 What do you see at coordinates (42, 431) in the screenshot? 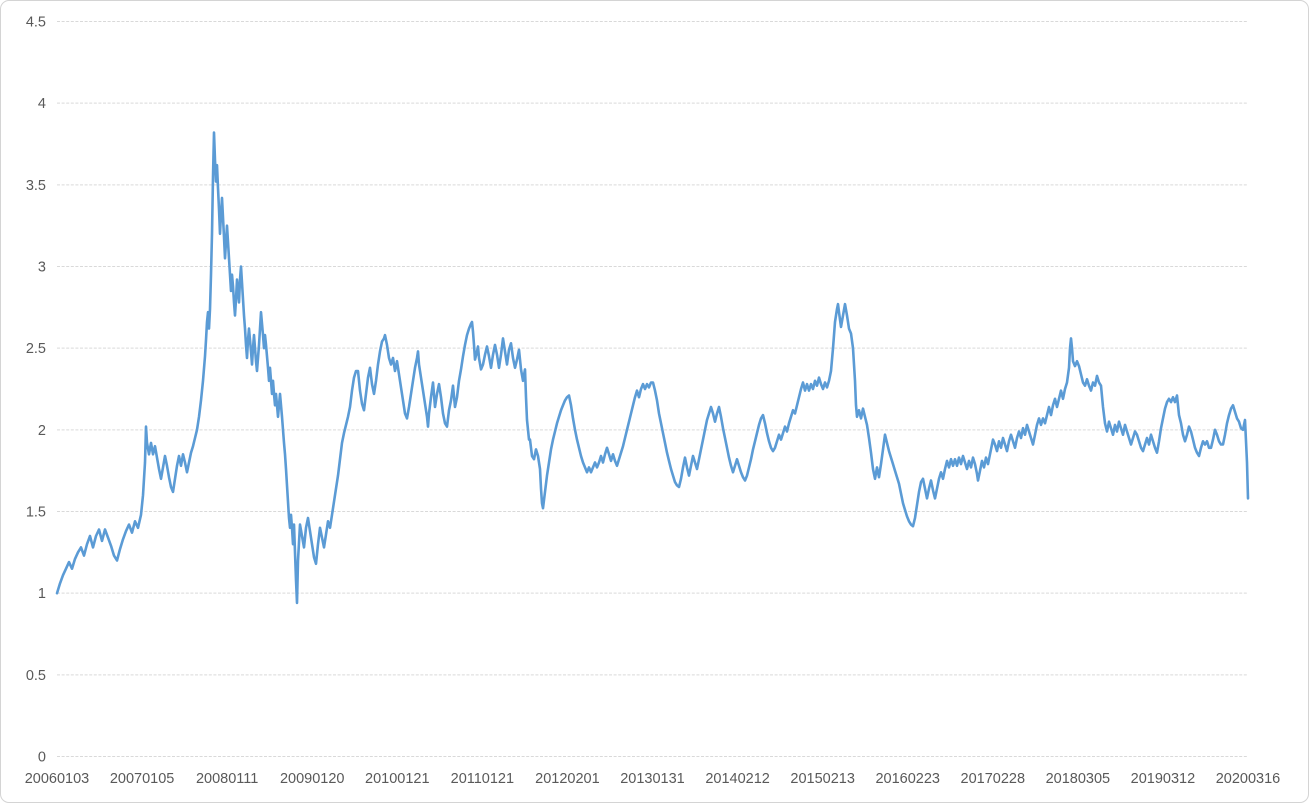
I see `y-axis-tick-label: 2` at bounding box center [42, 431].